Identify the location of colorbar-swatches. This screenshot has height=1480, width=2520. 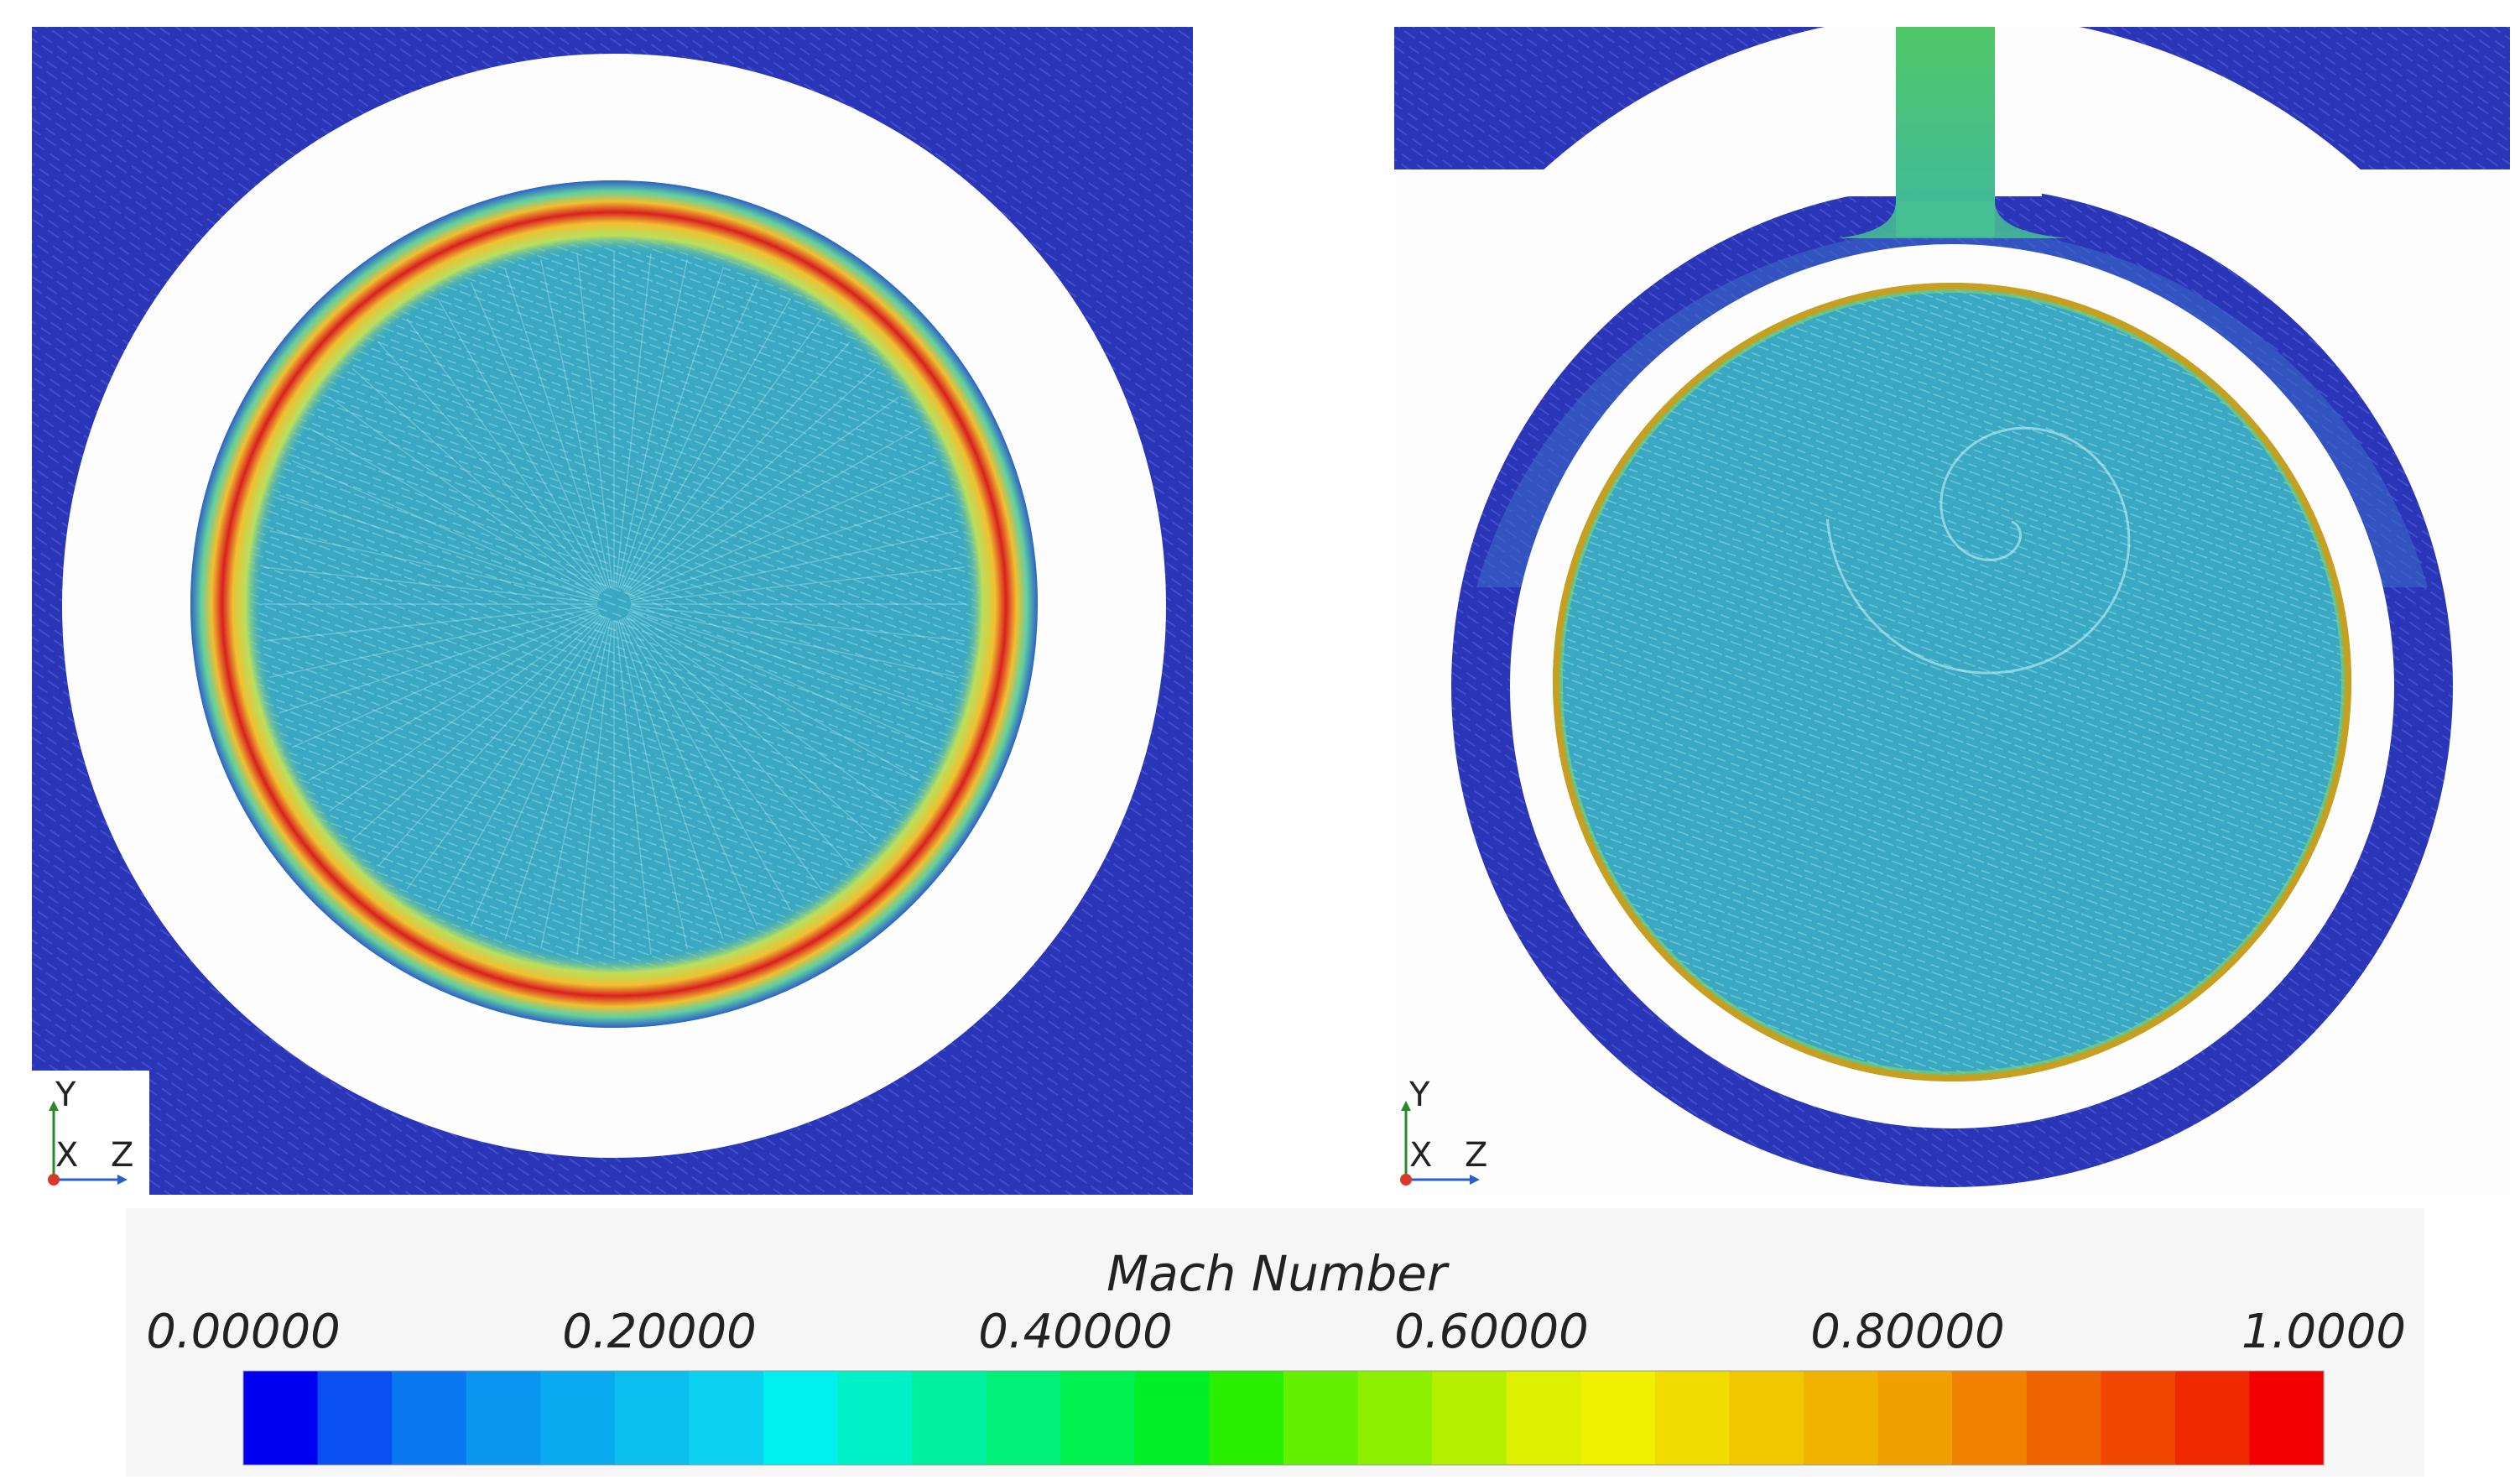
(1284, 1418).